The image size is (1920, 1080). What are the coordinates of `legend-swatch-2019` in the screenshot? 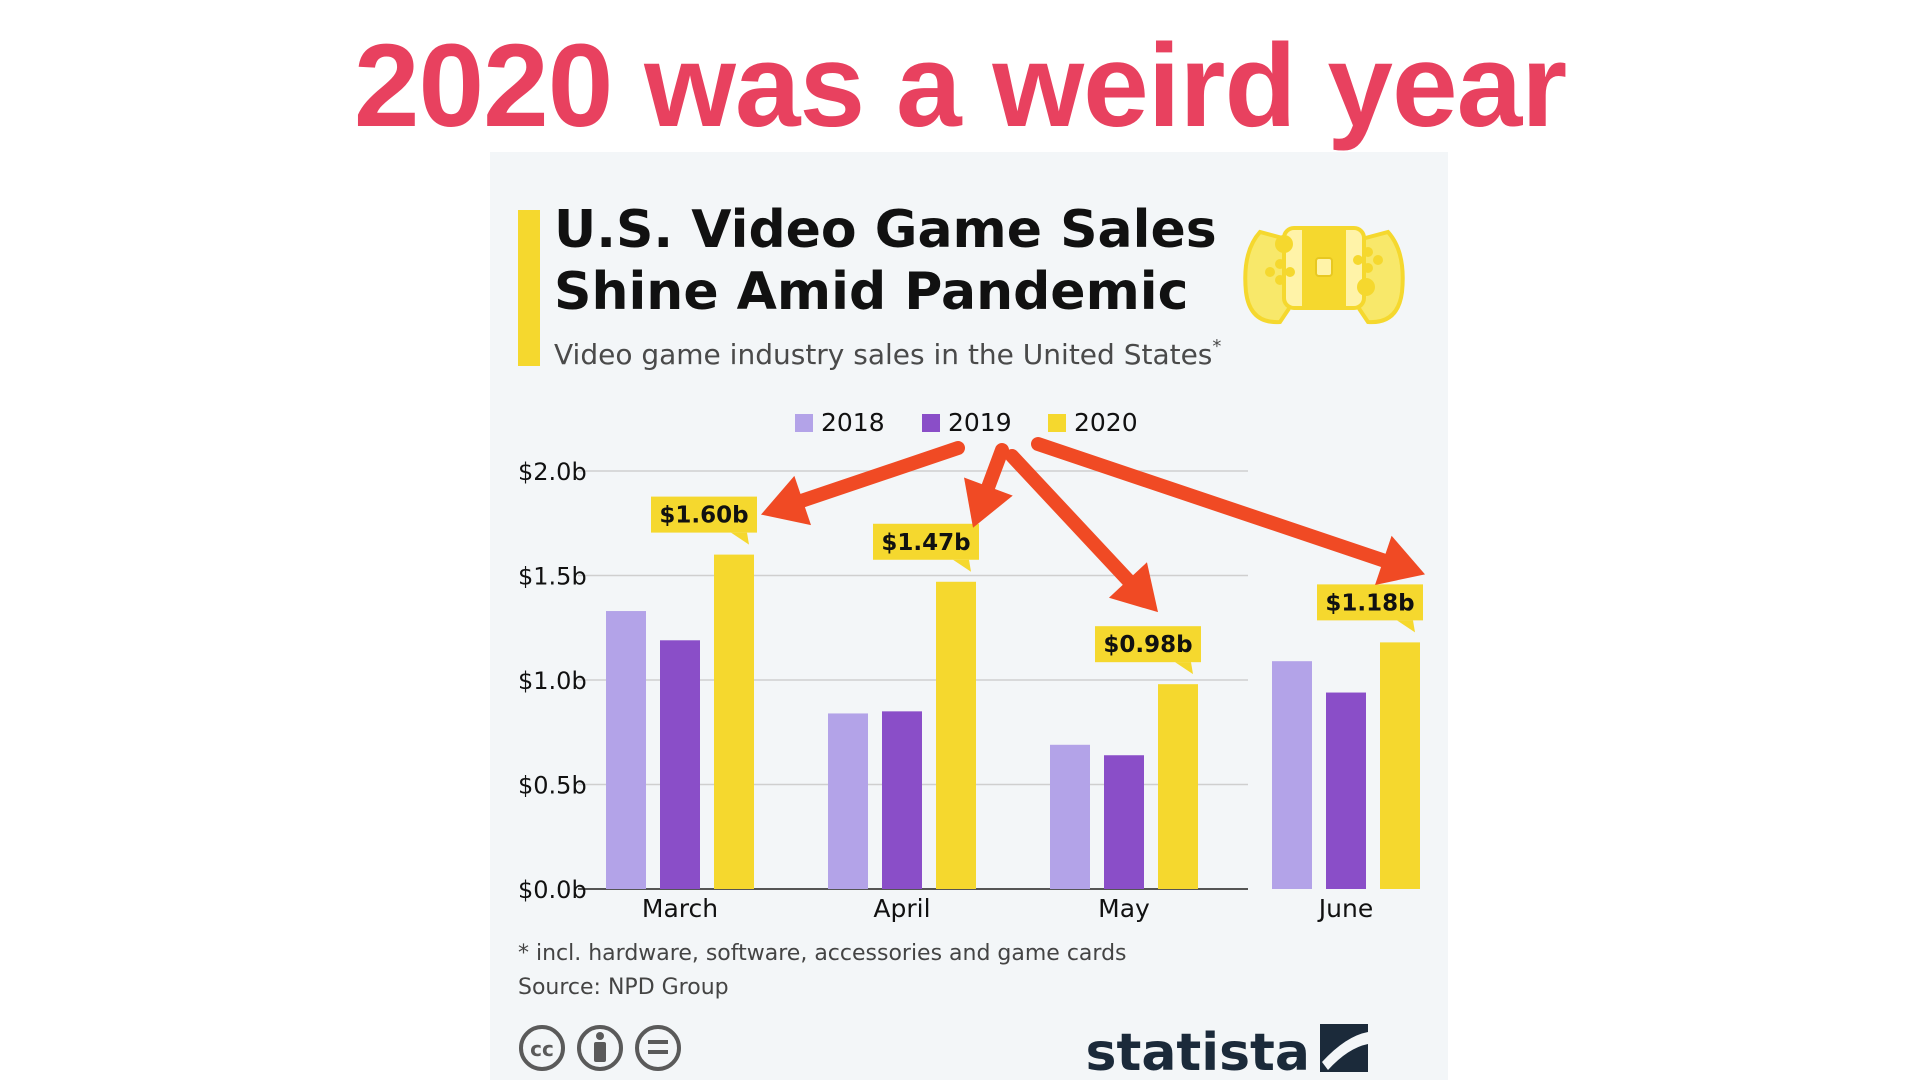 It's located at (931, 423).